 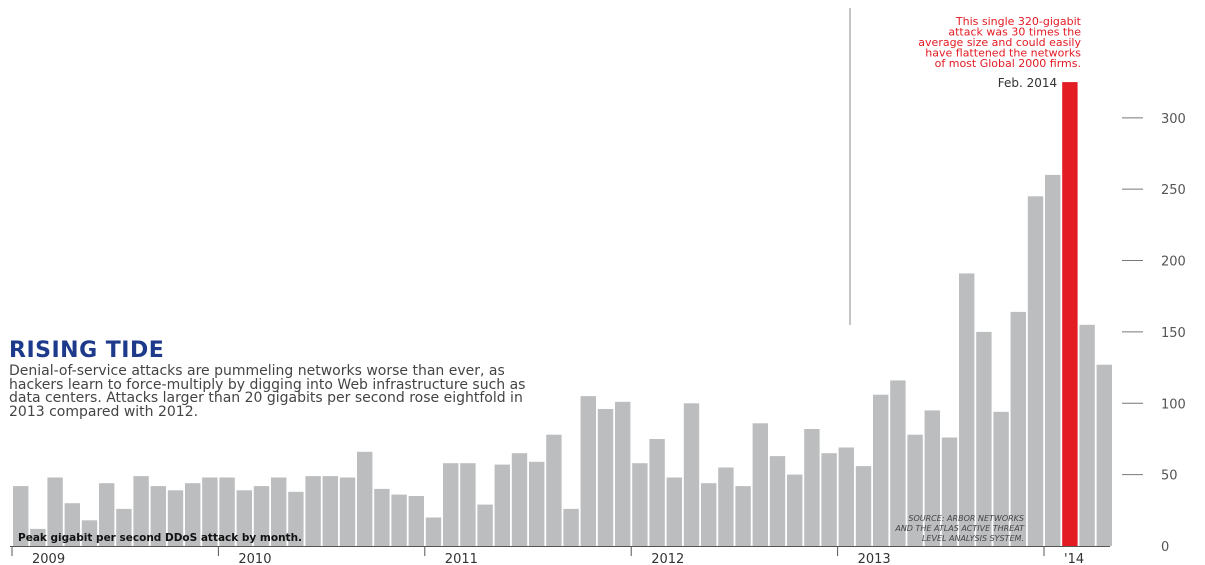 I want to click on year-label: '14, so click(x=1074, y=558).